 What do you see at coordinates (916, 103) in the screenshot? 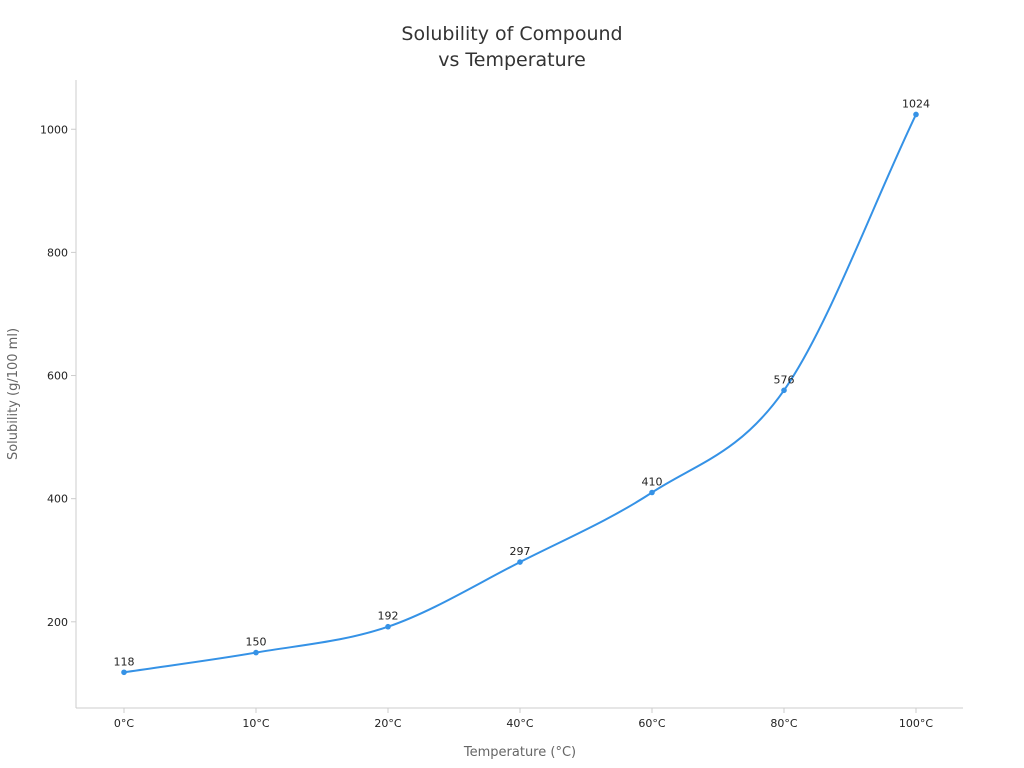
I see `data-label: 1024` at bounding box center [916, 103].